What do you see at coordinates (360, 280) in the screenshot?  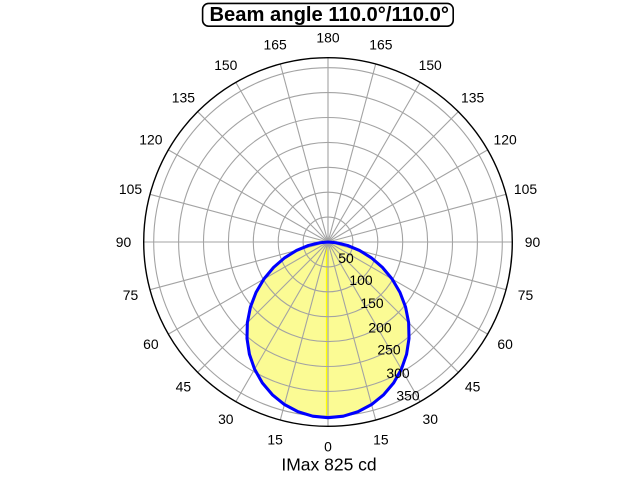 I see `svg-text: 100` at bounding box center [360, 280].